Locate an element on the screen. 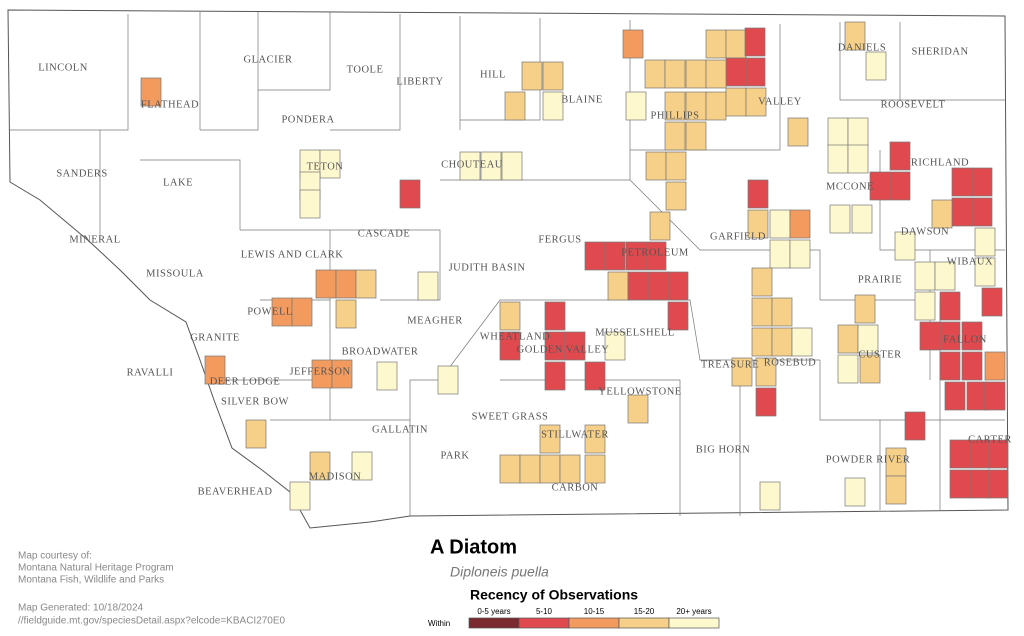 Image resolution: width=1024 pixels, height=636 pixels. county-label: FERGUS is located at coordinates (559, 239).